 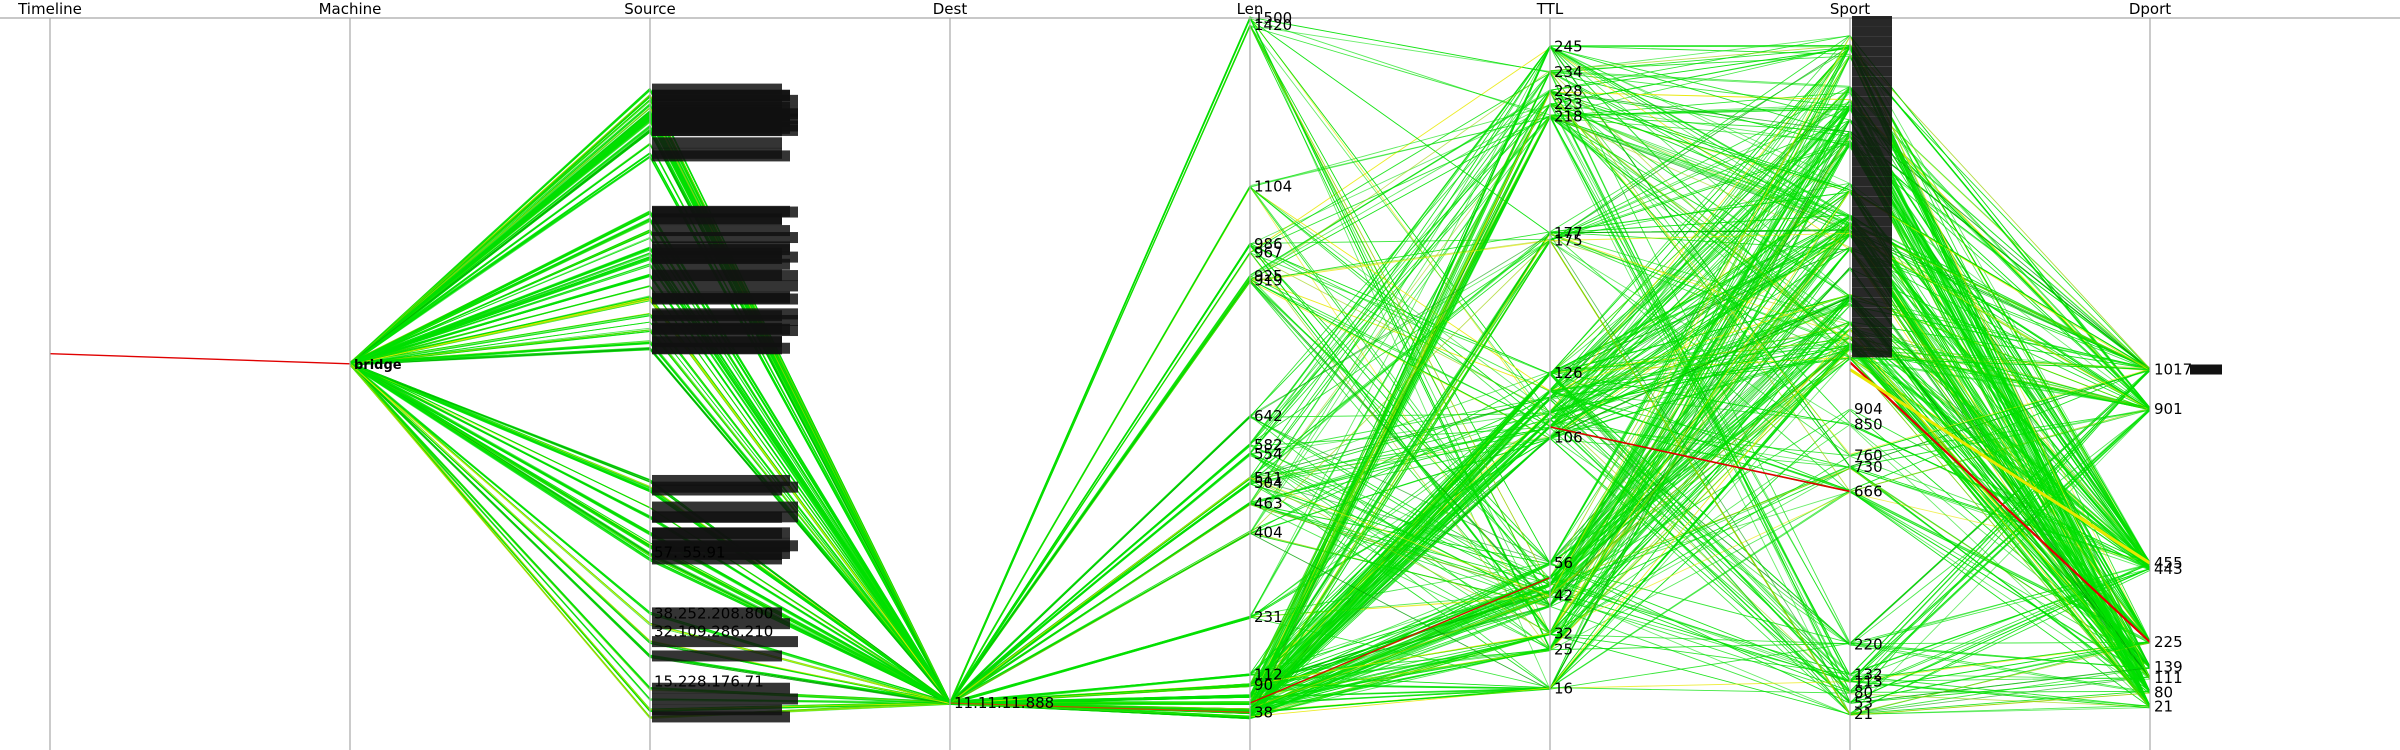 I want to click on len-tick-label: 986, so click(x=1268, y=244).